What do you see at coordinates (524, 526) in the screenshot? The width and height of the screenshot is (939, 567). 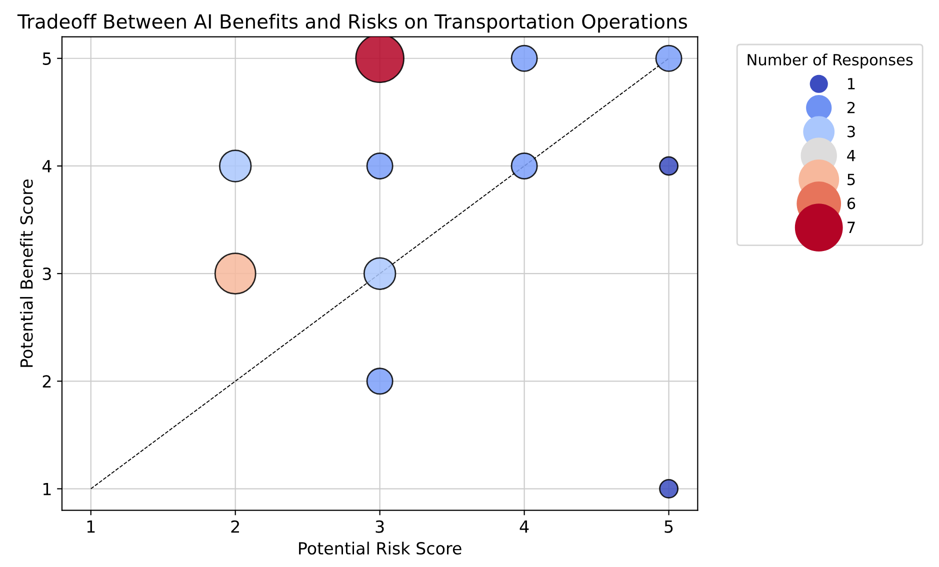 I see `x-tick-label: 4` at bounding box center [524, 526].